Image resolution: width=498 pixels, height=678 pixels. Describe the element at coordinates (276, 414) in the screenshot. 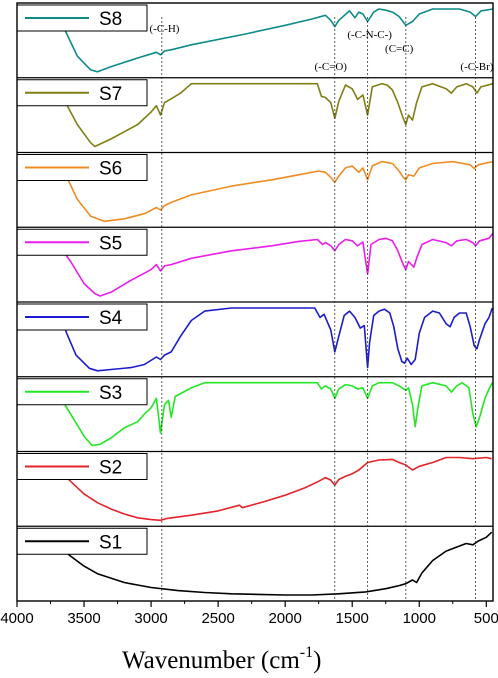

I see `series-line-s3` at that location.